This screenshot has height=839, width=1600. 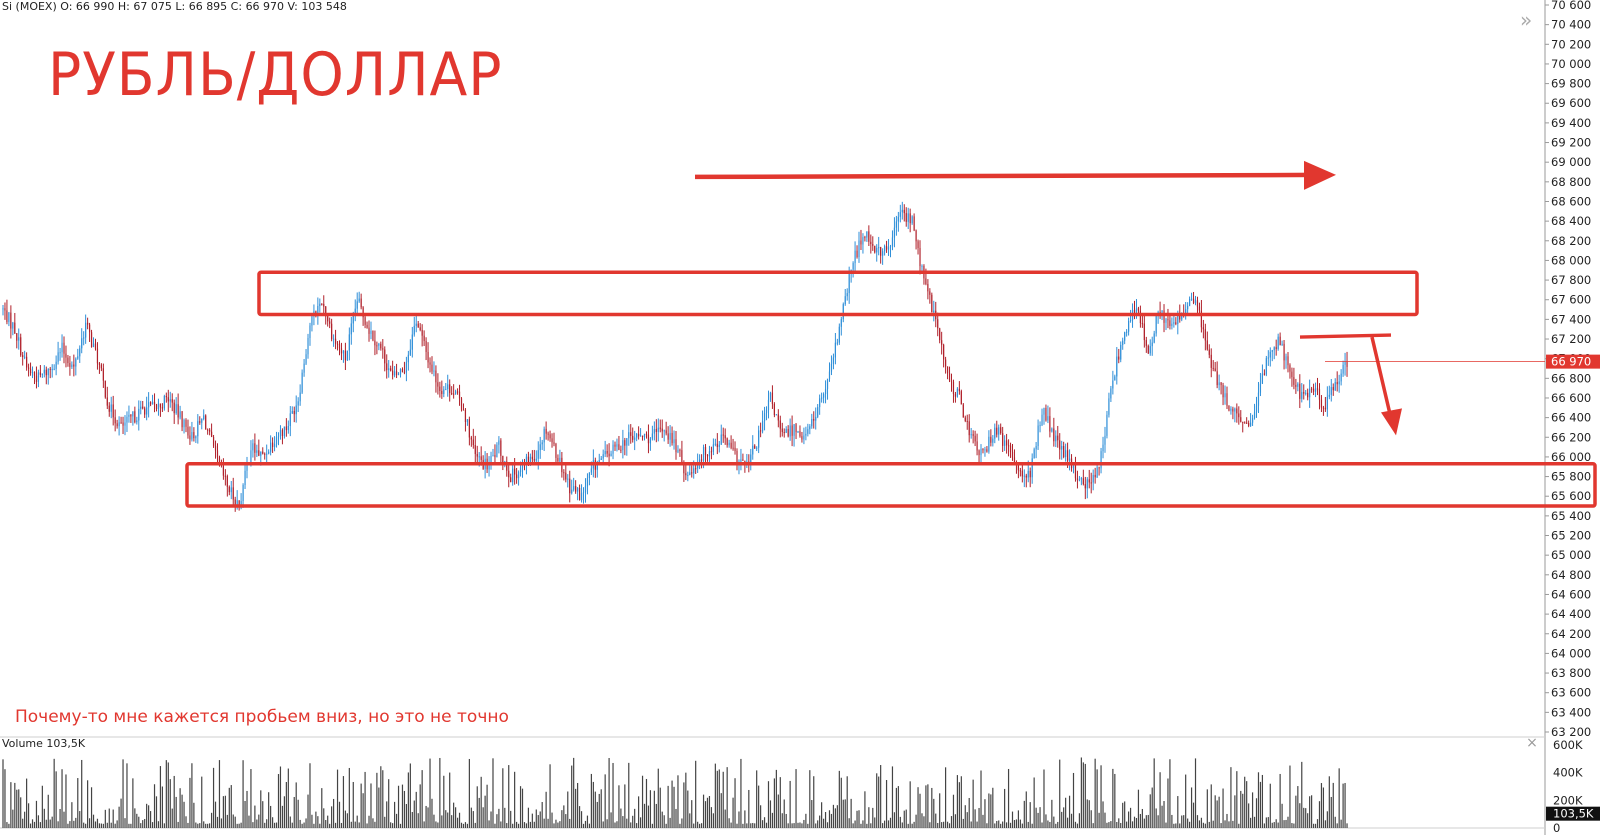 What do you see at coordinates (1571, 516) in the screenshot?
I see `price-tick-label: 65 400` at bounding box center [1571, 516].